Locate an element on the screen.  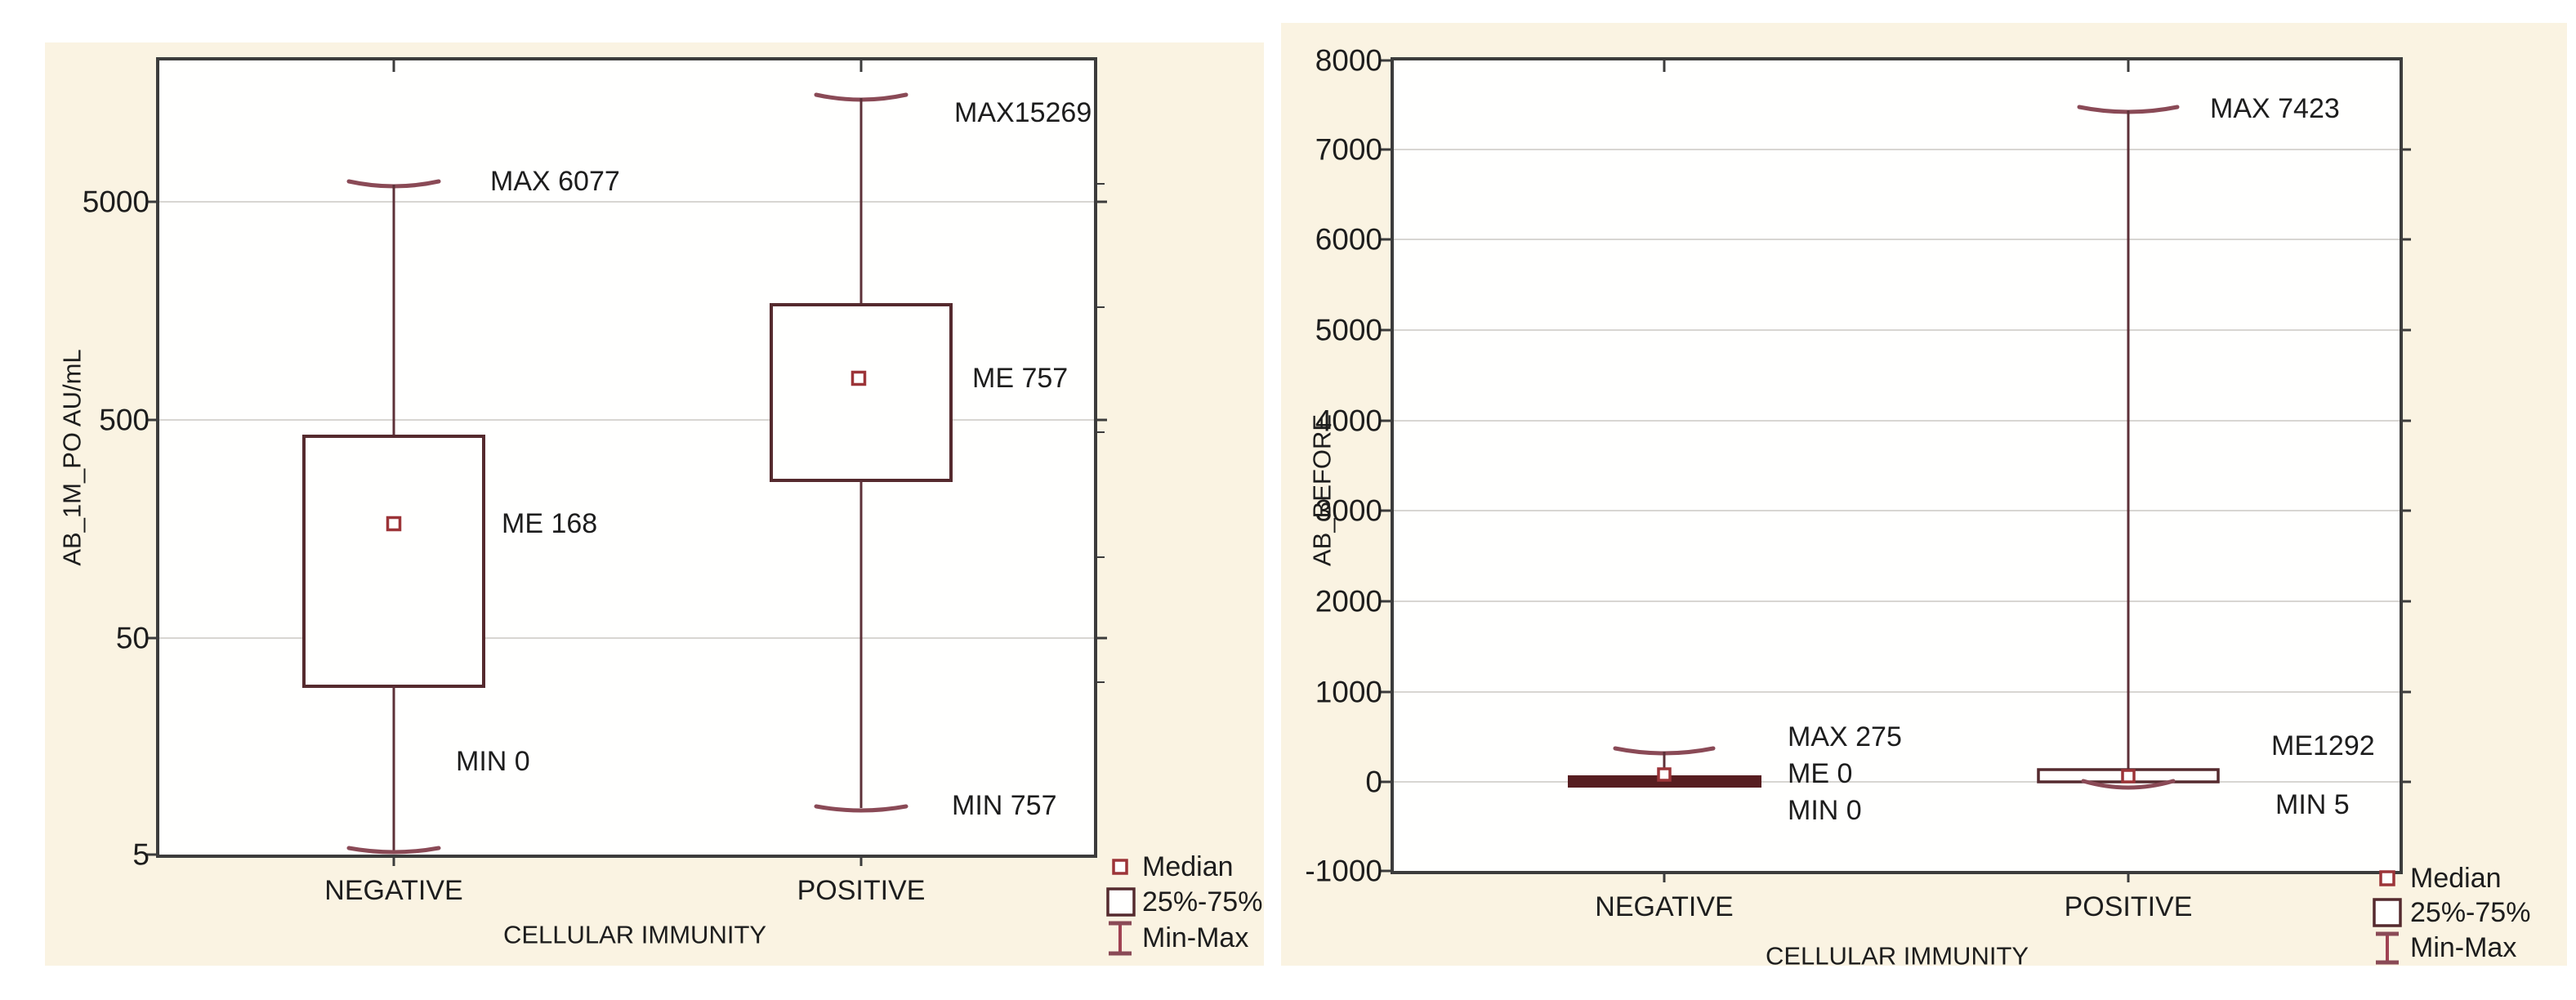
left-negative-max-label: MAX 6077 is located at coordinates (555, 181).